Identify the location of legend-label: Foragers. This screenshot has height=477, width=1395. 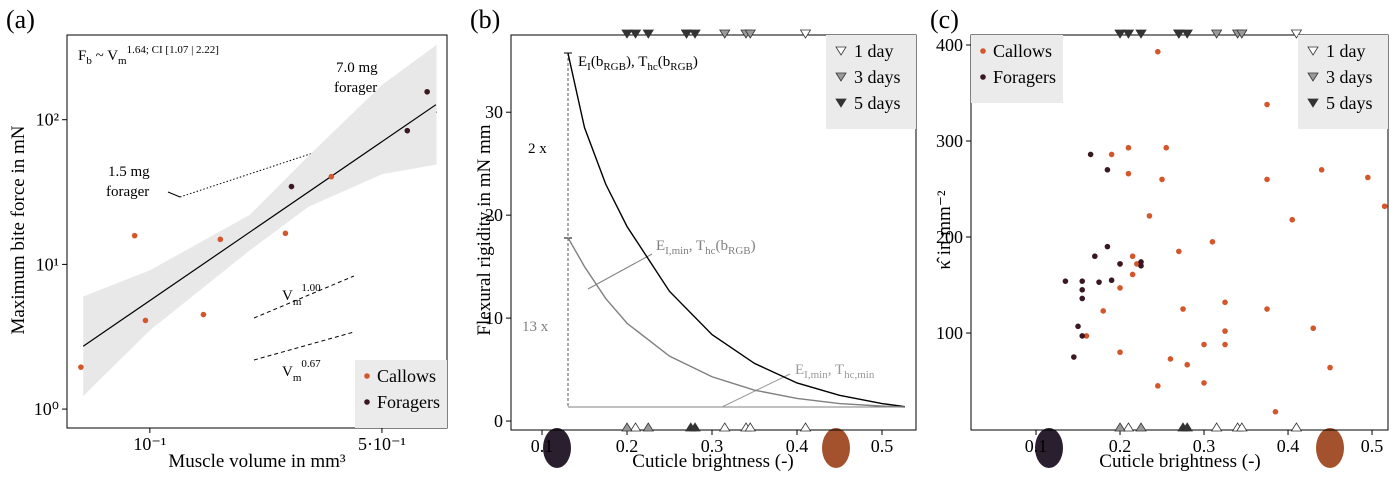
(1024, 77).